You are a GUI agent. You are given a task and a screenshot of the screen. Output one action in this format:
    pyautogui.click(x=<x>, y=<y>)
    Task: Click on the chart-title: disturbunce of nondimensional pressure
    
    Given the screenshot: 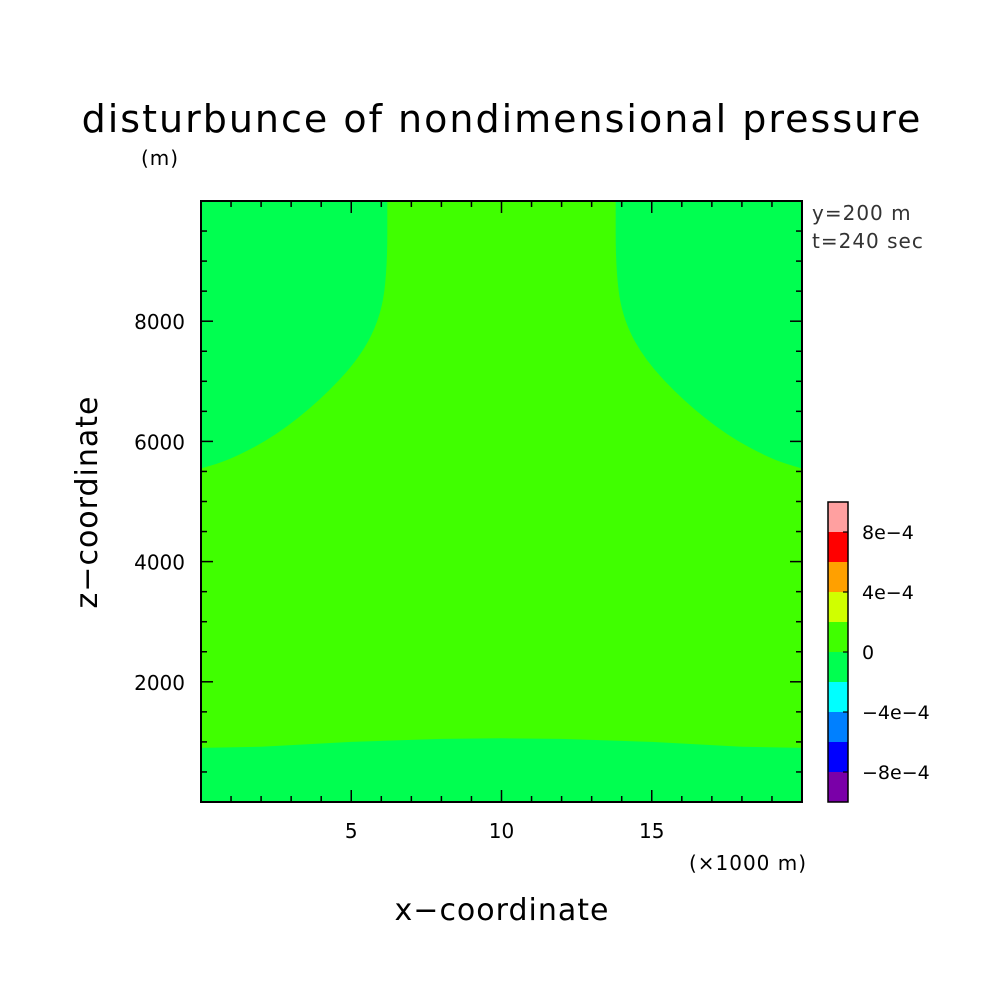 What is the action you would take?
    pyautogui.click(x=502, y=119)
    